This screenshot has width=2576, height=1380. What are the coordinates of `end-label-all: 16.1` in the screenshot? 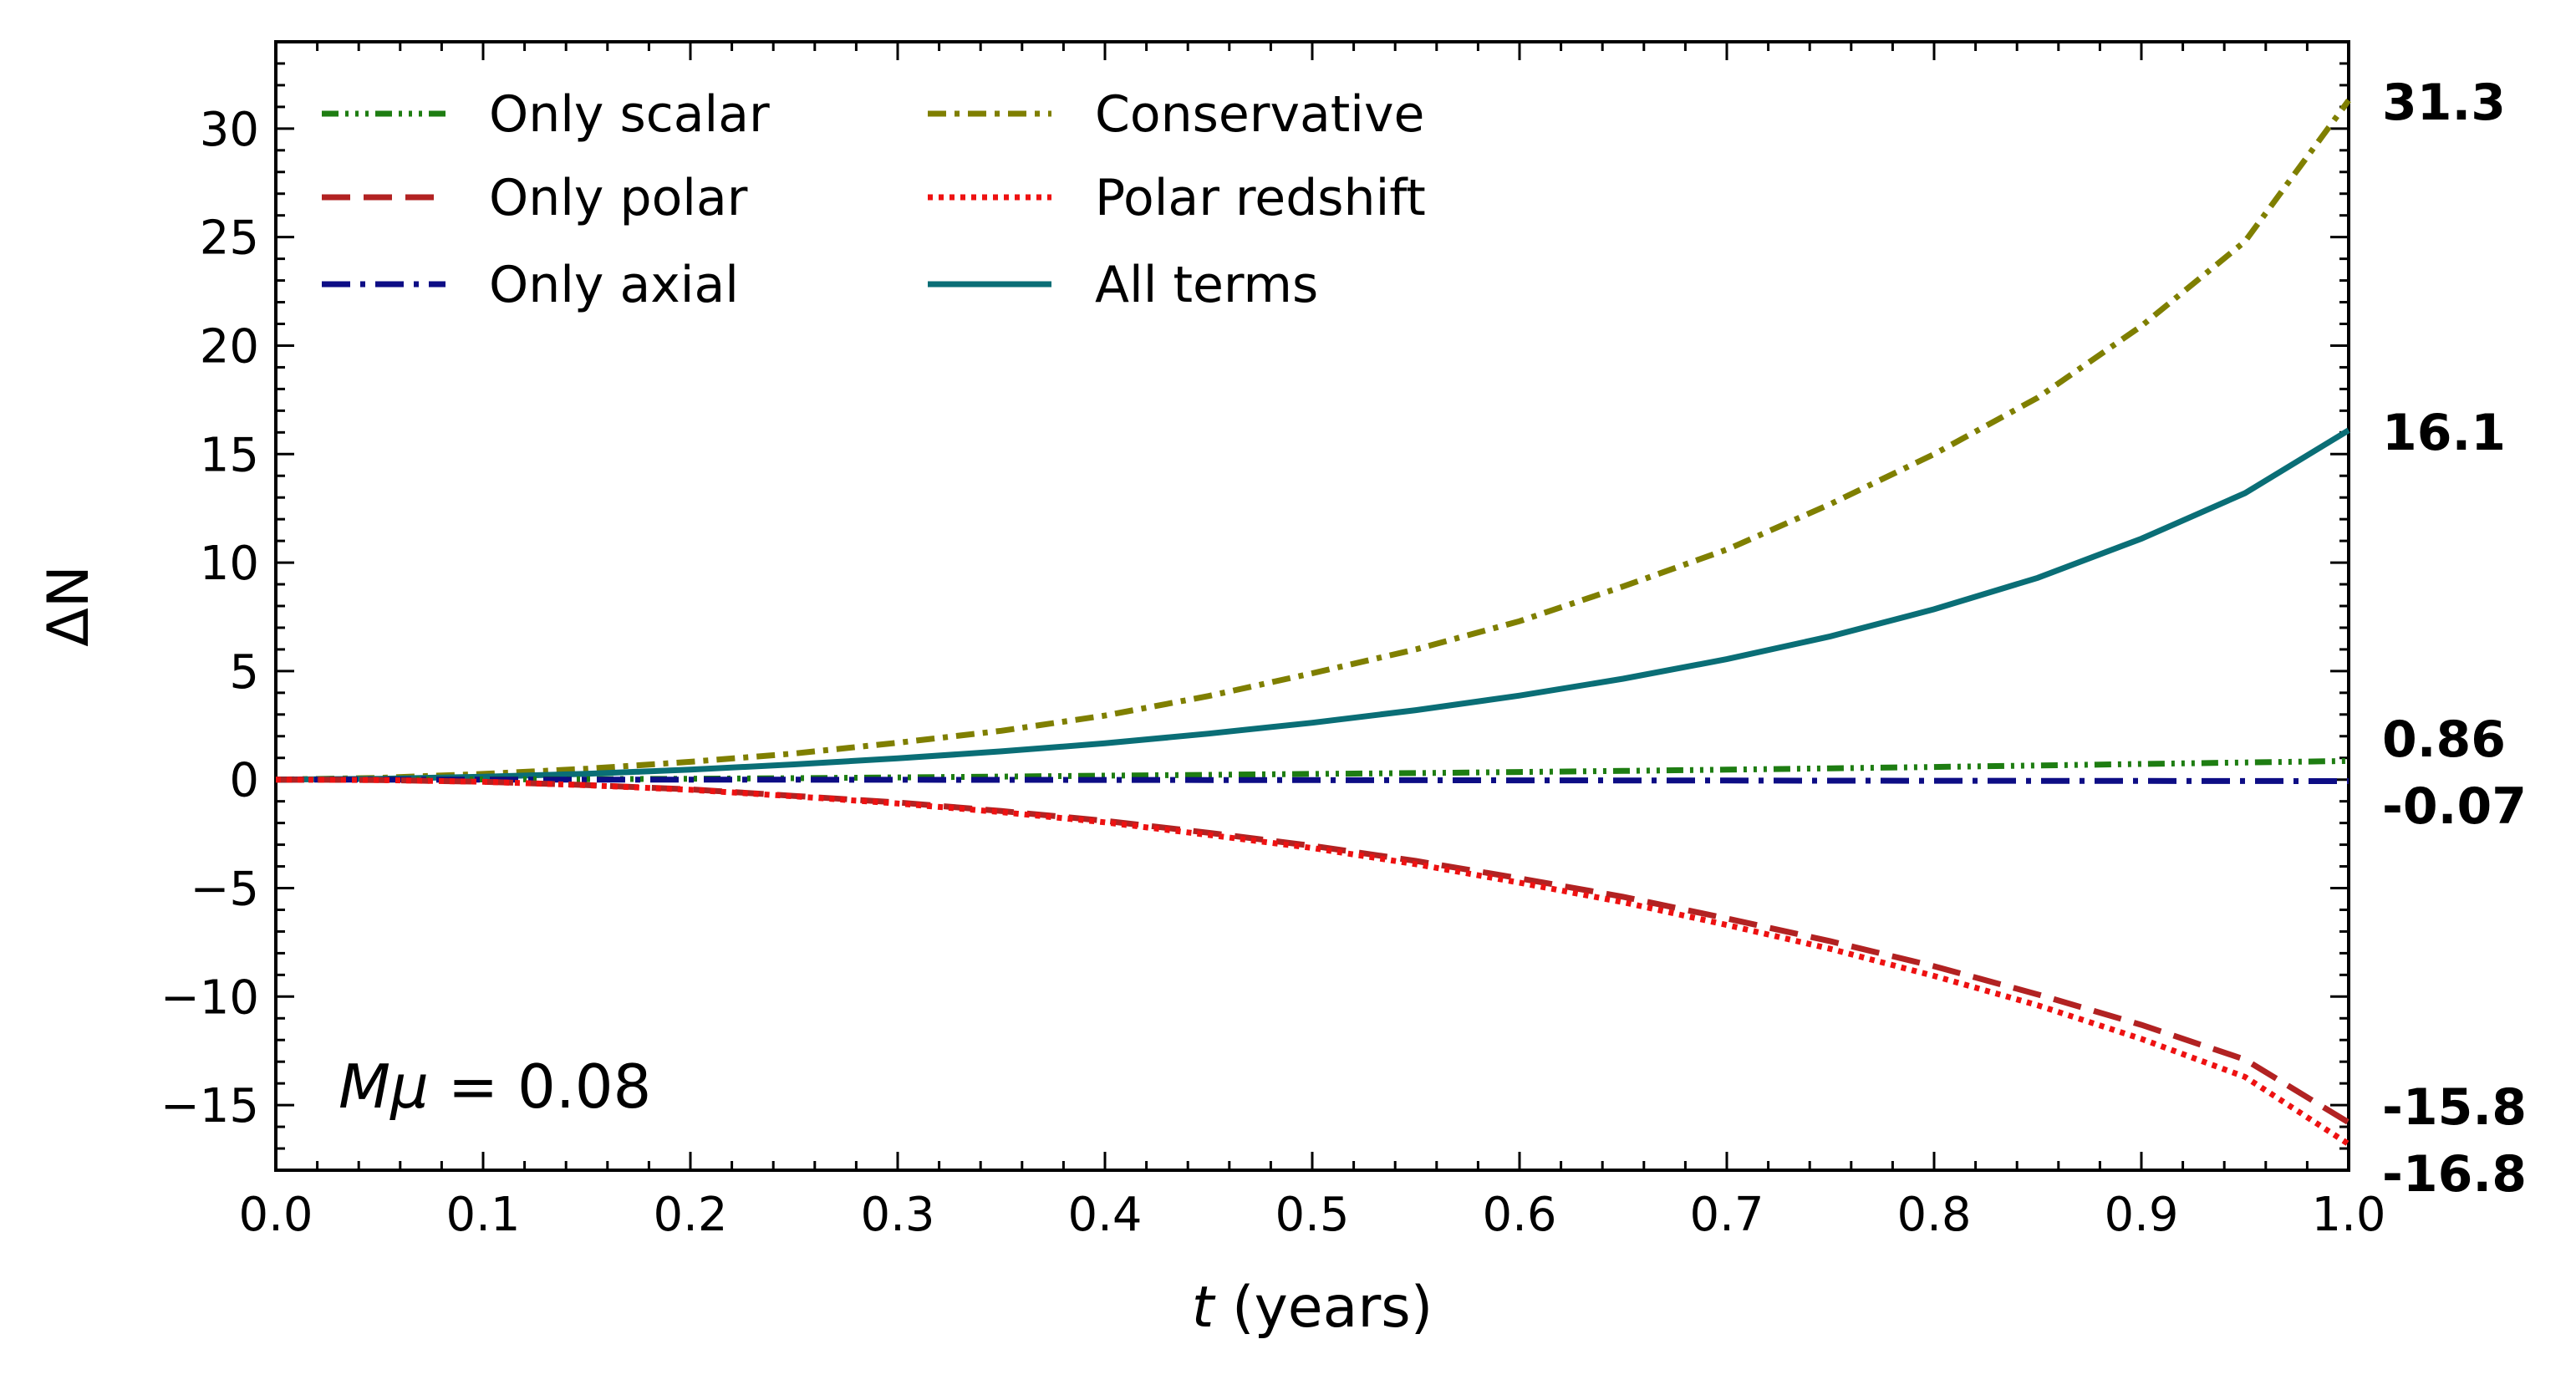 It's located at (2444, 433).